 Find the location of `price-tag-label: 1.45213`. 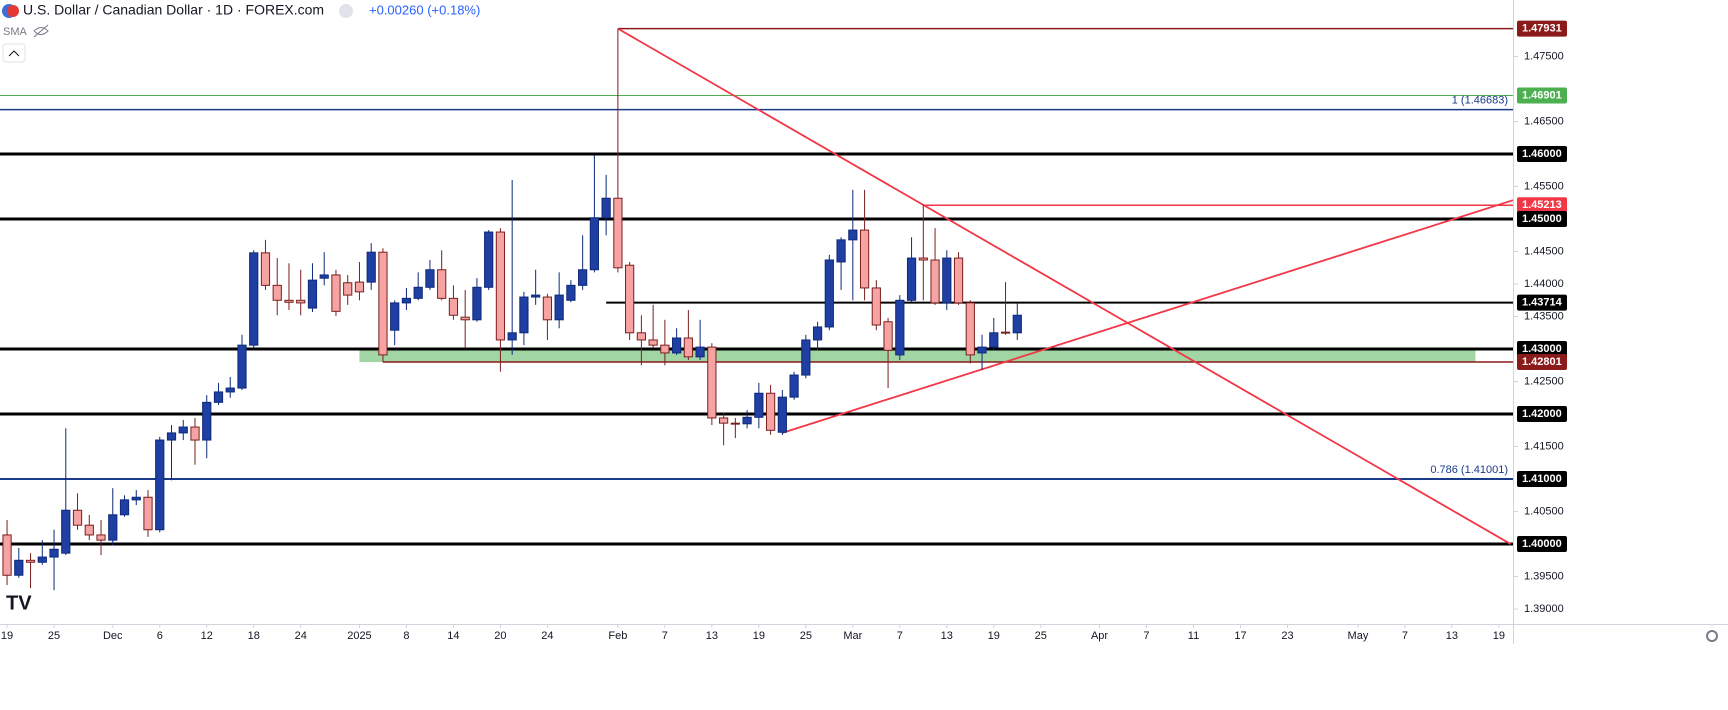

price-tag-label: 1.45213 is located at coordinates (1542, 205).